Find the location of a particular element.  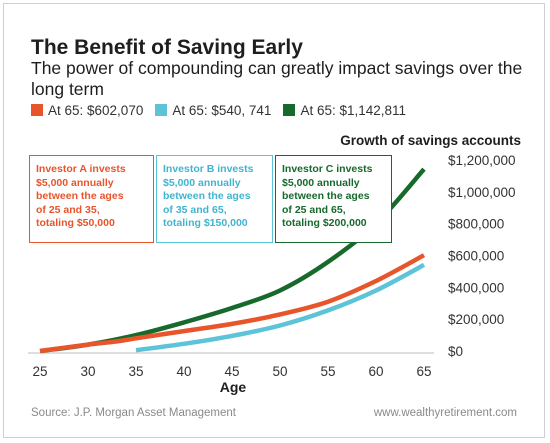

callout-a-line: Investor A invests is located at coordinates (81, 169).